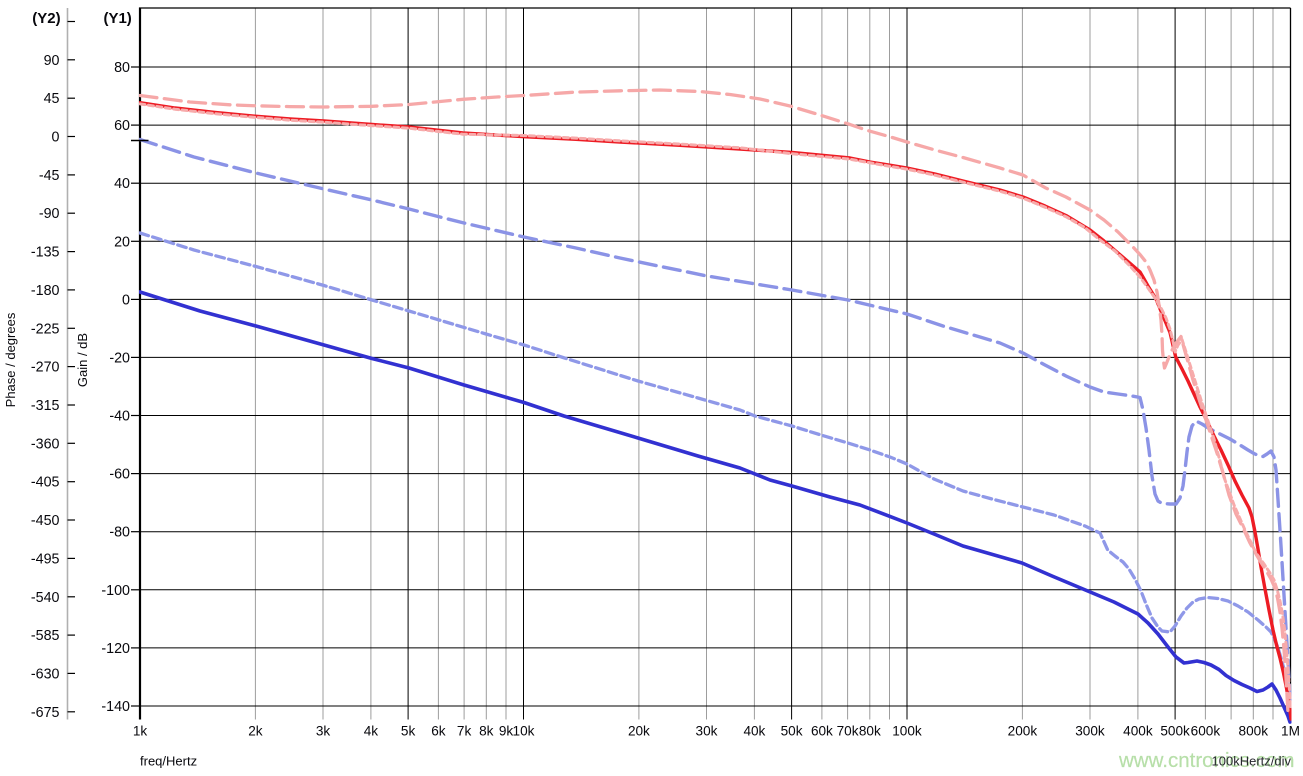  What do you see at coordinates (822, 731) in the screenshot?
I see `svg-text: 60k` at bounding box center [822, 731].